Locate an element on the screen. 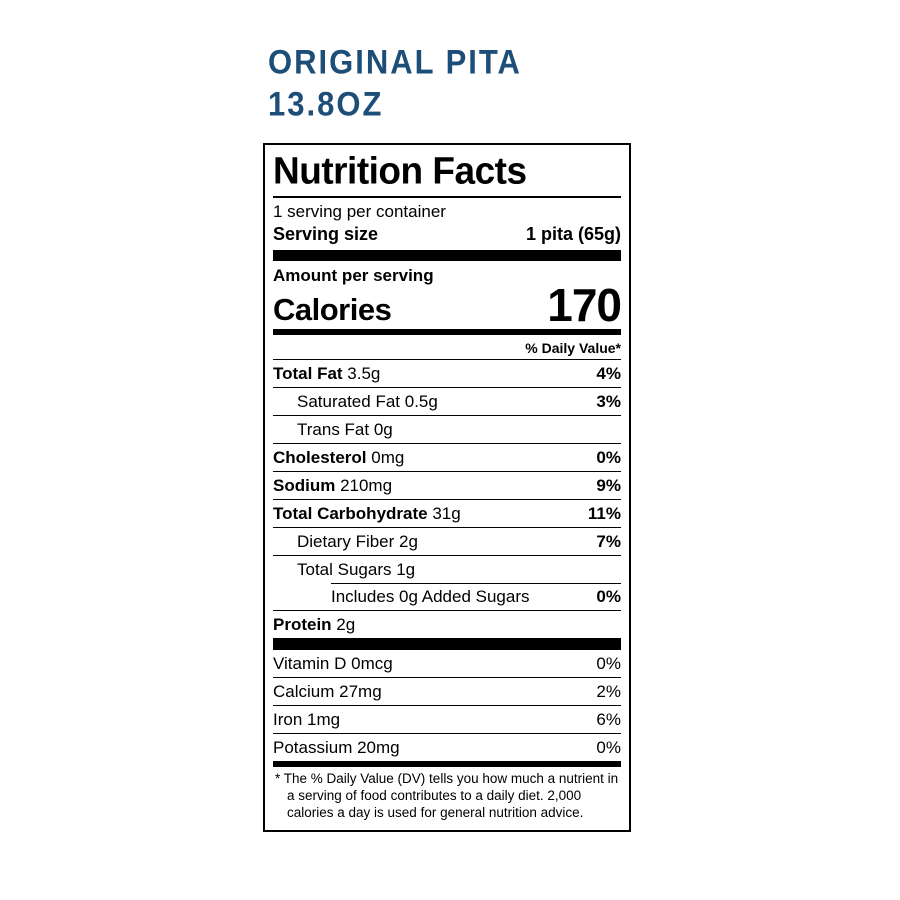 This screenshot has height=900, width=900. nutrient-row: Total Carbohydrate 31g 11% is located at coordinates (447, 513).